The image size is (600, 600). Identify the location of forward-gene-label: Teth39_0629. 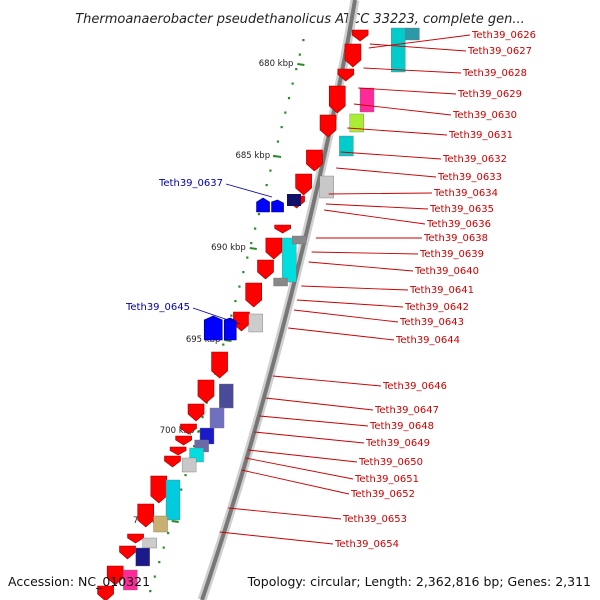
(489, 94).